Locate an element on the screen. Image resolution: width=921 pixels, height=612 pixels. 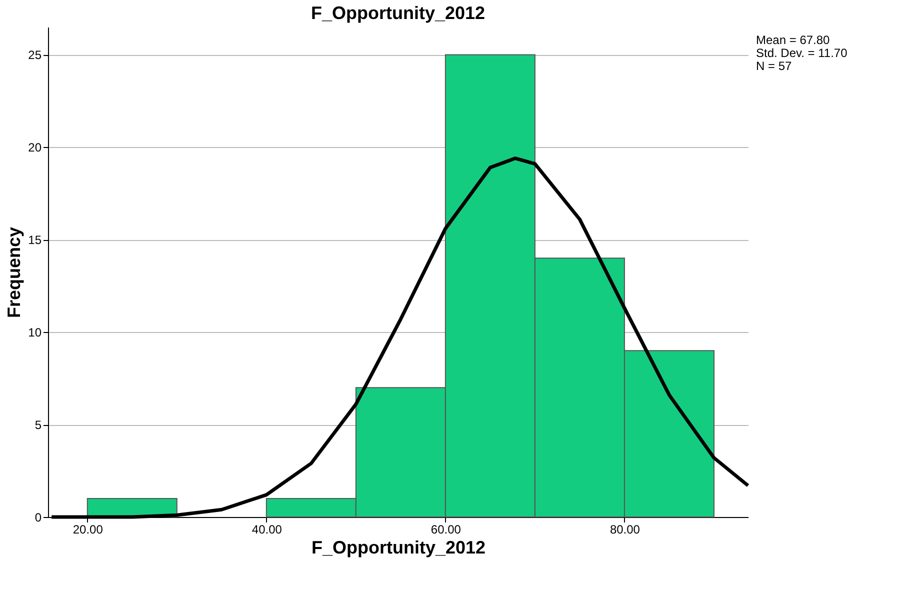
text: Std. Dev. = 11.70 is located at coordinates (802, 53).